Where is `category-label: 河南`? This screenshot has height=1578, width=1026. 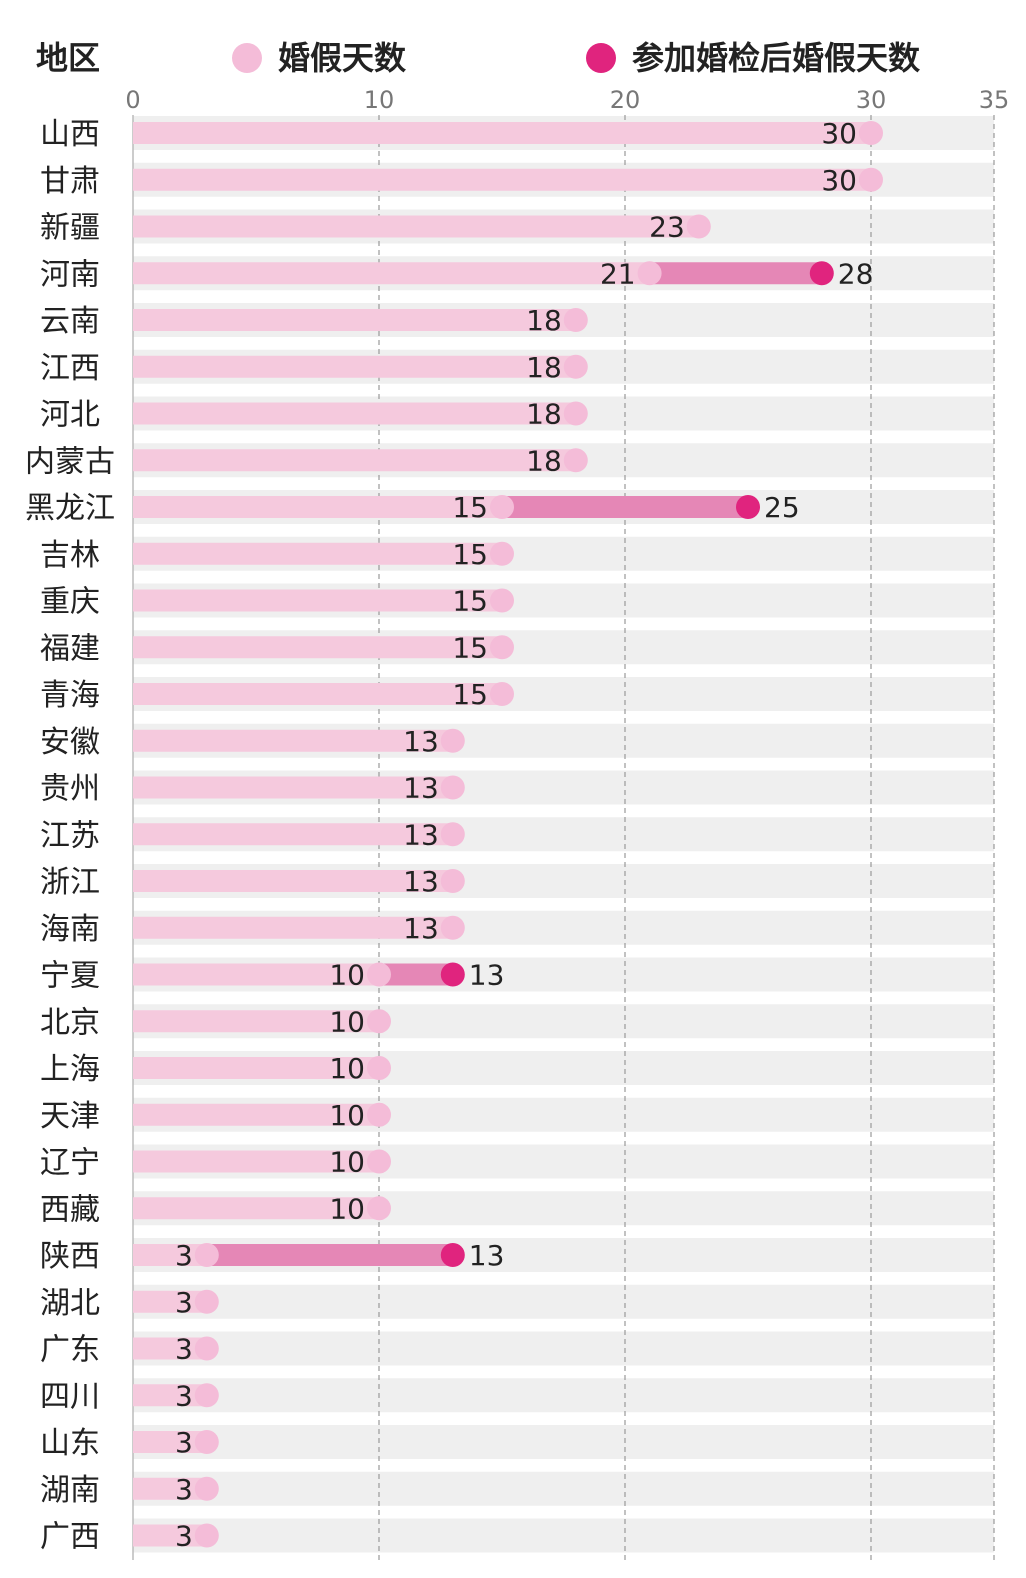 category-label: 河南 is located at coordinates (70, 274).